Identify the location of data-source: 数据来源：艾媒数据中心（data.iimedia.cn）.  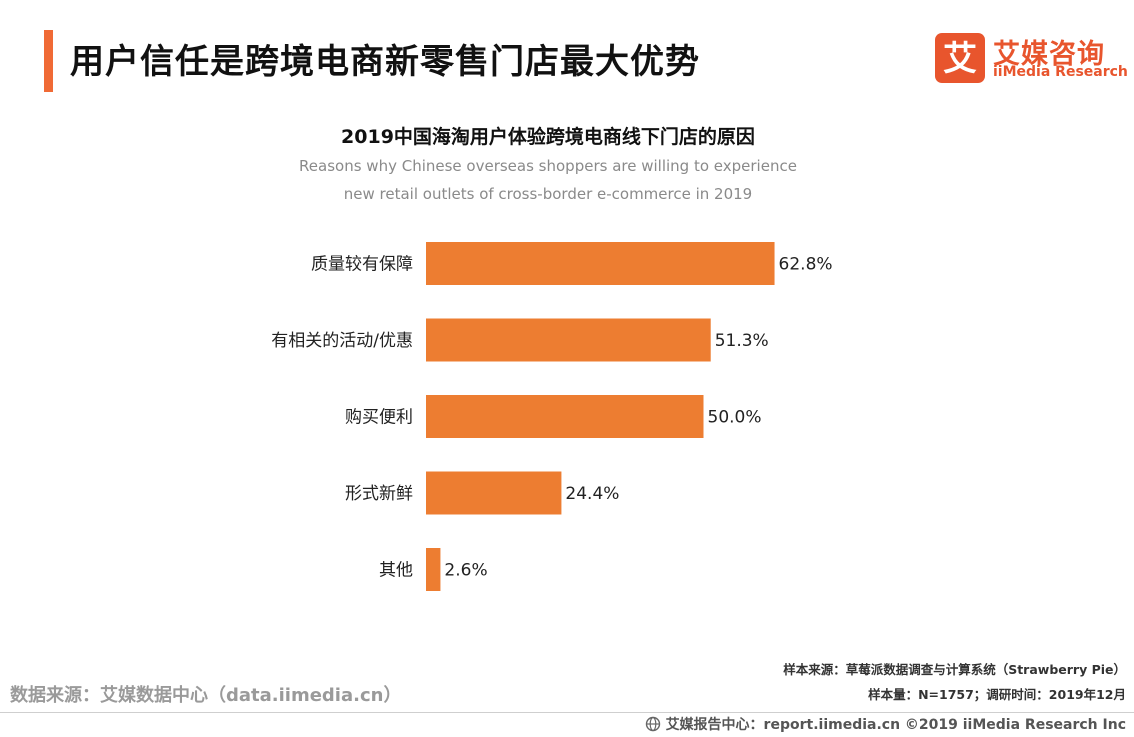
(206, 695).